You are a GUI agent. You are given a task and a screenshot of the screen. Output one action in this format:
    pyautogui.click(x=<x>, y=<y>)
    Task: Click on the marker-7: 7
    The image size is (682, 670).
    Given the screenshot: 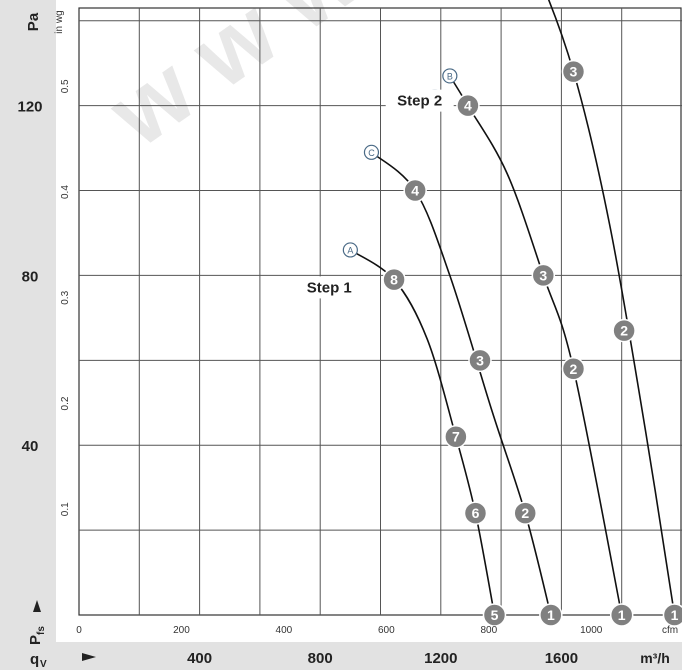 What is the action you would take?
    pyautogui.click(x=456, y=436)
    